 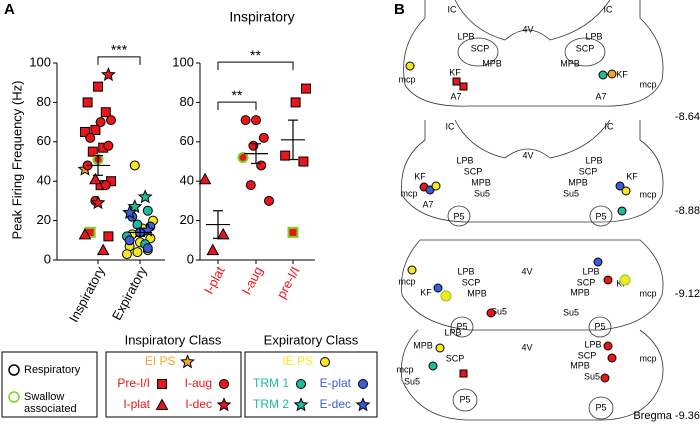 What do you see at coordinates (16, 160) in the screenshot?
I see `y-axis-label: Peak Firing Frequency (Hz)` at bounding box center [16, 160].